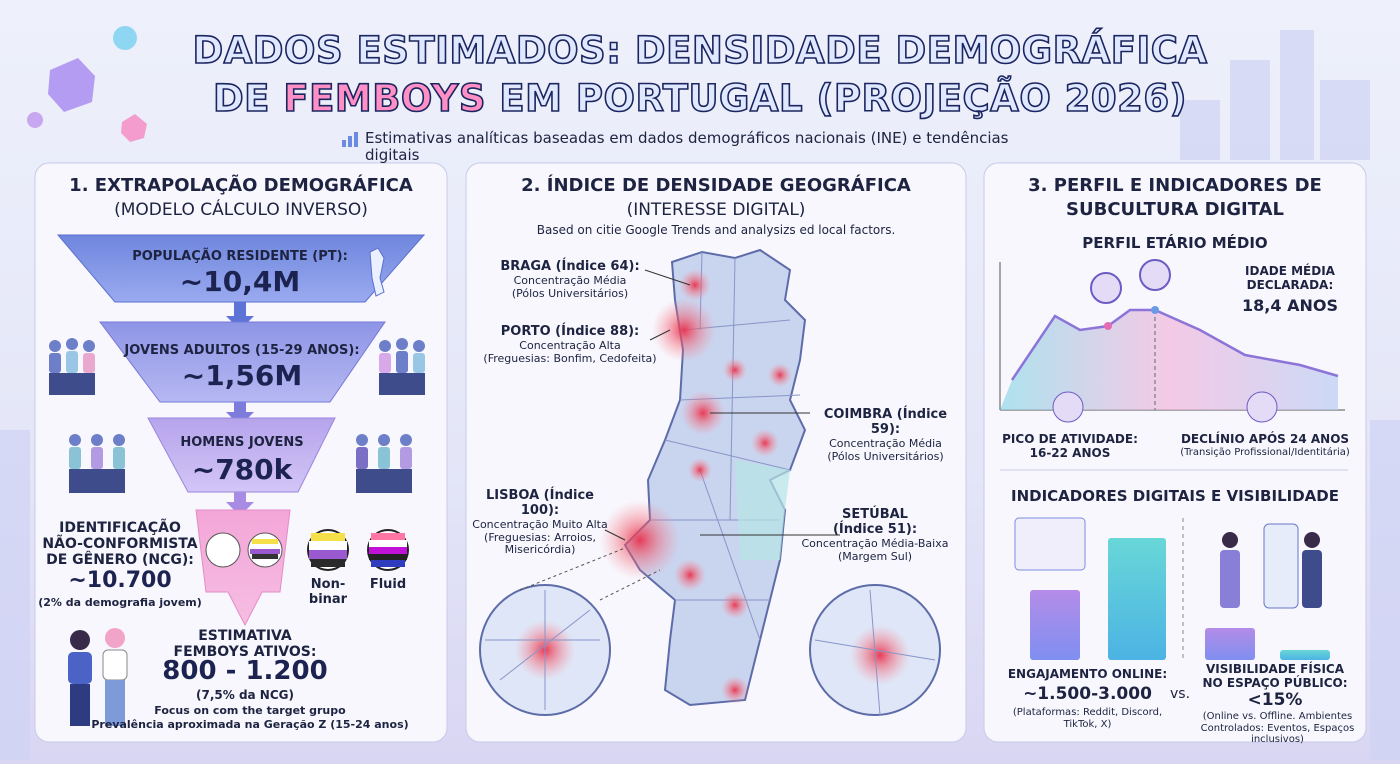 The image size is (1400, 764). I want to click on offline-value: <15%, so click(1275, 700).